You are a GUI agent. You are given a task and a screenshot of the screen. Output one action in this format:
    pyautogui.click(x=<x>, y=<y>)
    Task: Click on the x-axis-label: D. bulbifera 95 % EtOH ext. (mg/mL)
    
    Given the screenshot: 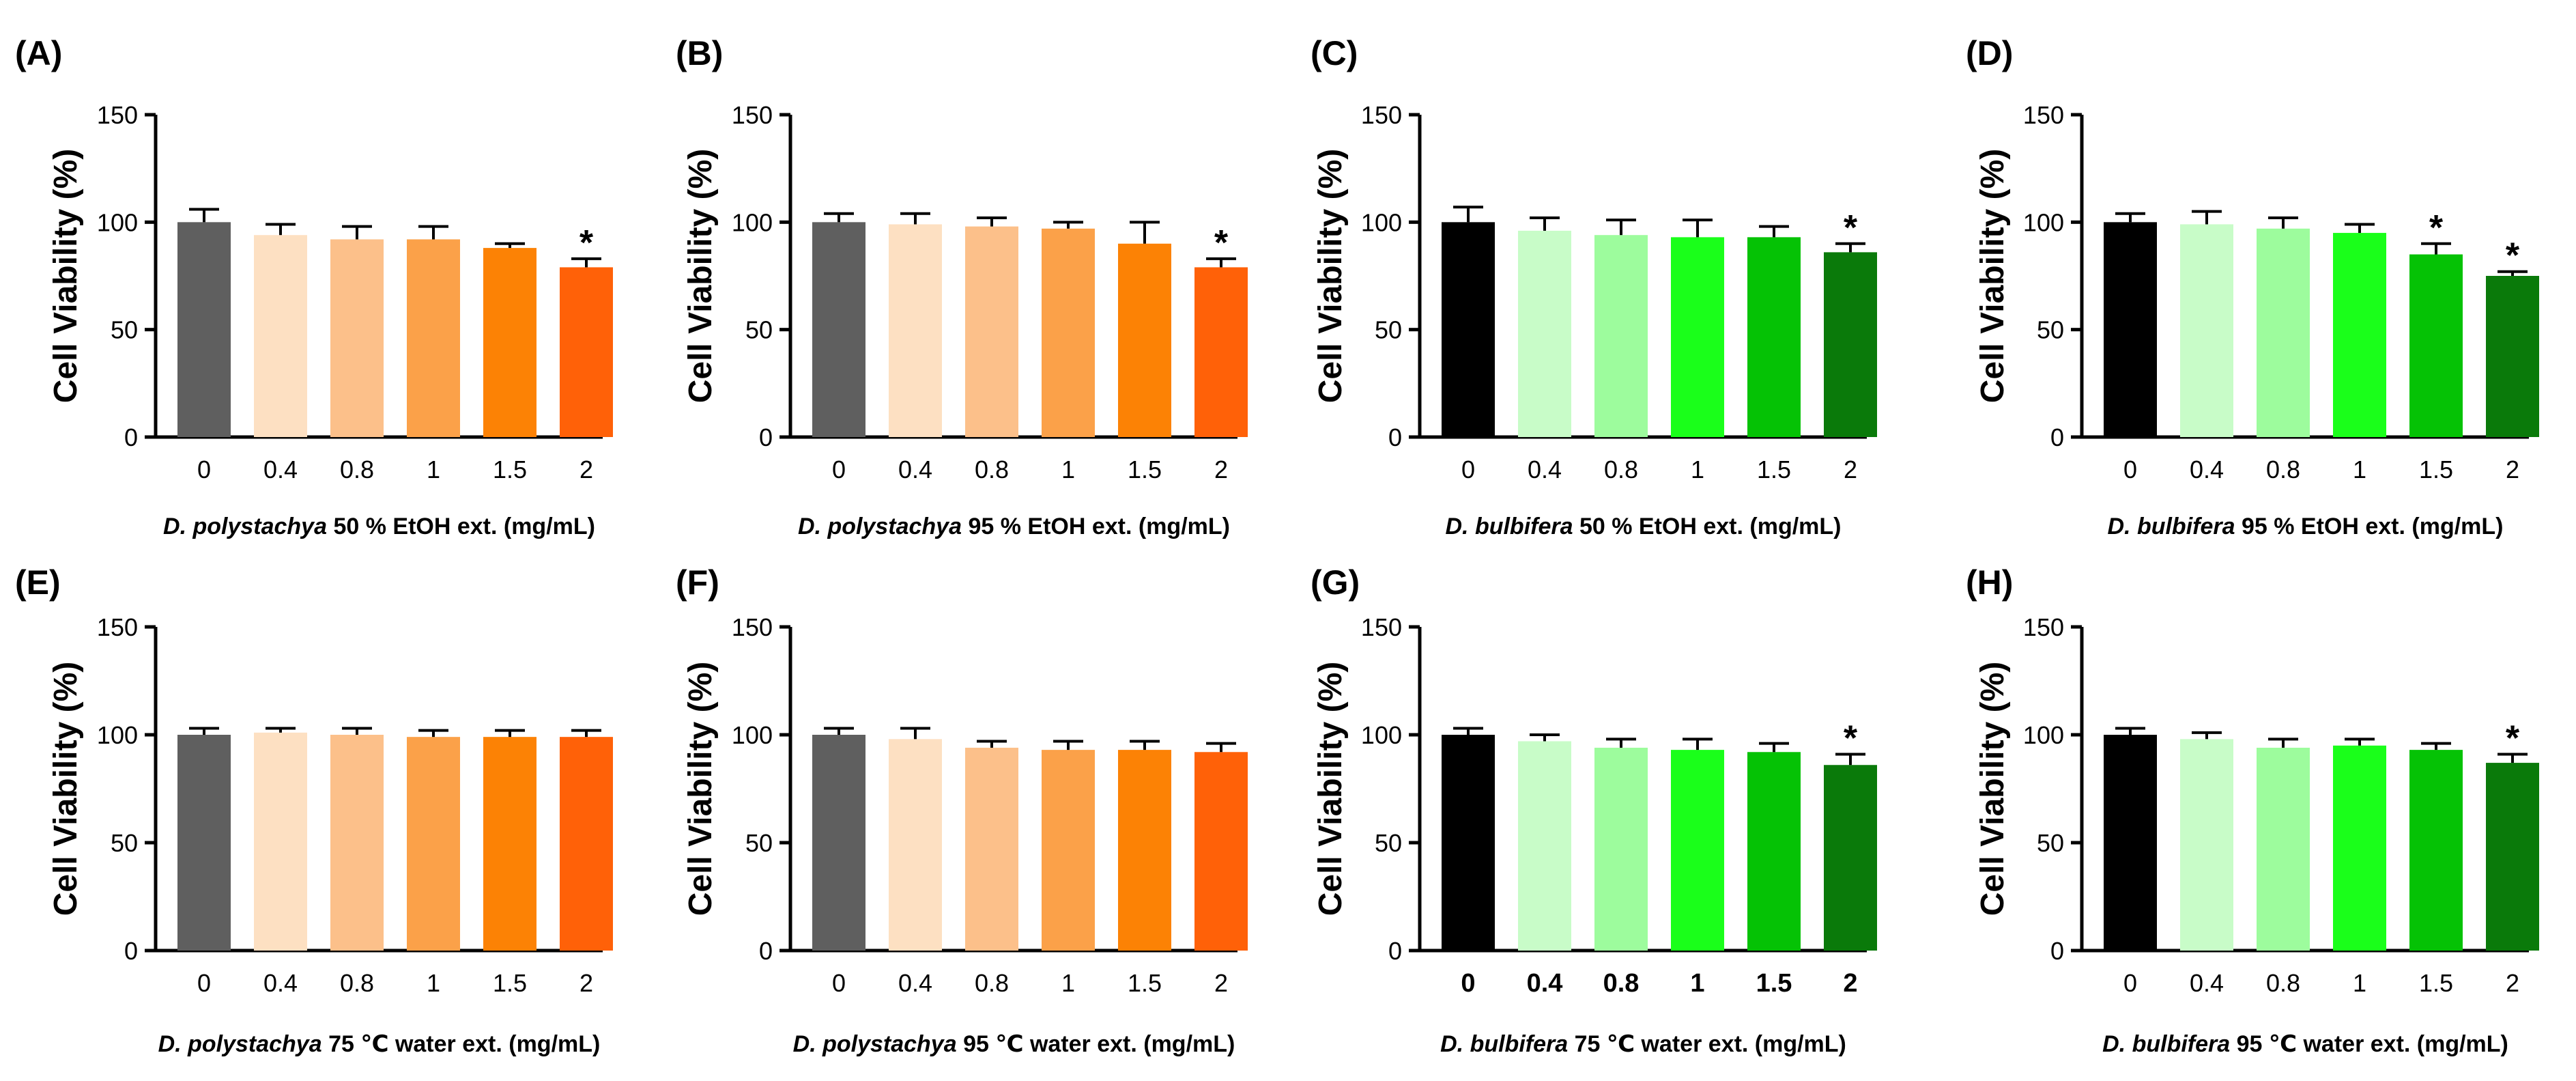 What is the action you would take?
    pyautogui.click(x=2306, y=526)
    